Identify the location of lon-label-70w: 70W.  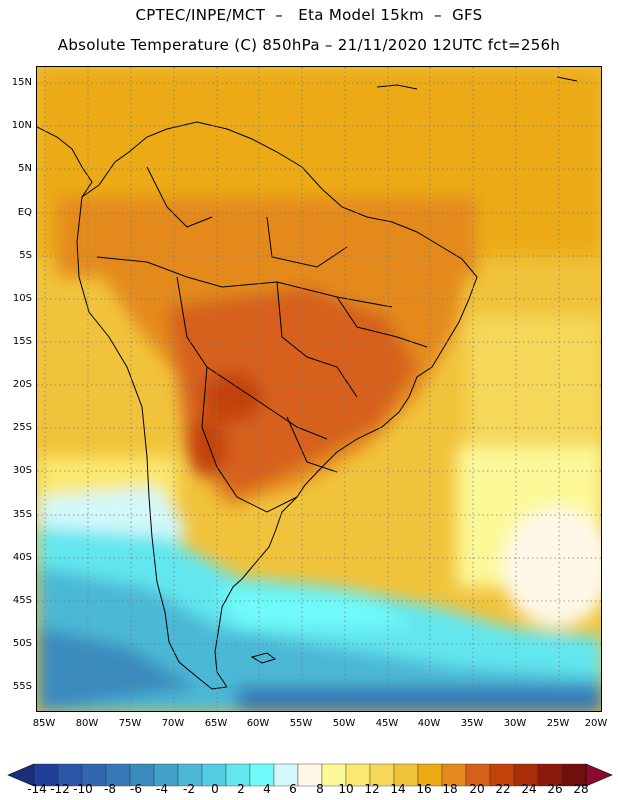
(173, 723).